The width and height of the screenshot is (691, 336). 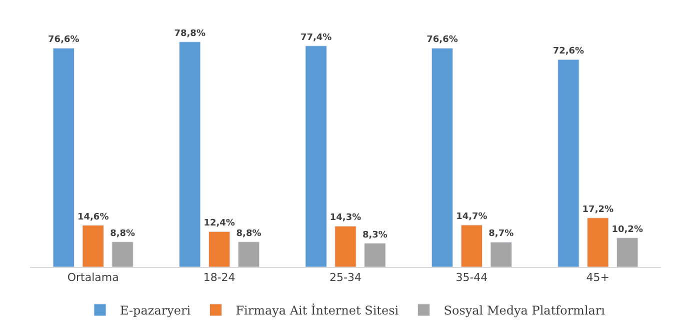 What do you see at coordinates (501, 234) in the screenshot?
I see `data-label: 8,7%` at bounding box center [501, 234].